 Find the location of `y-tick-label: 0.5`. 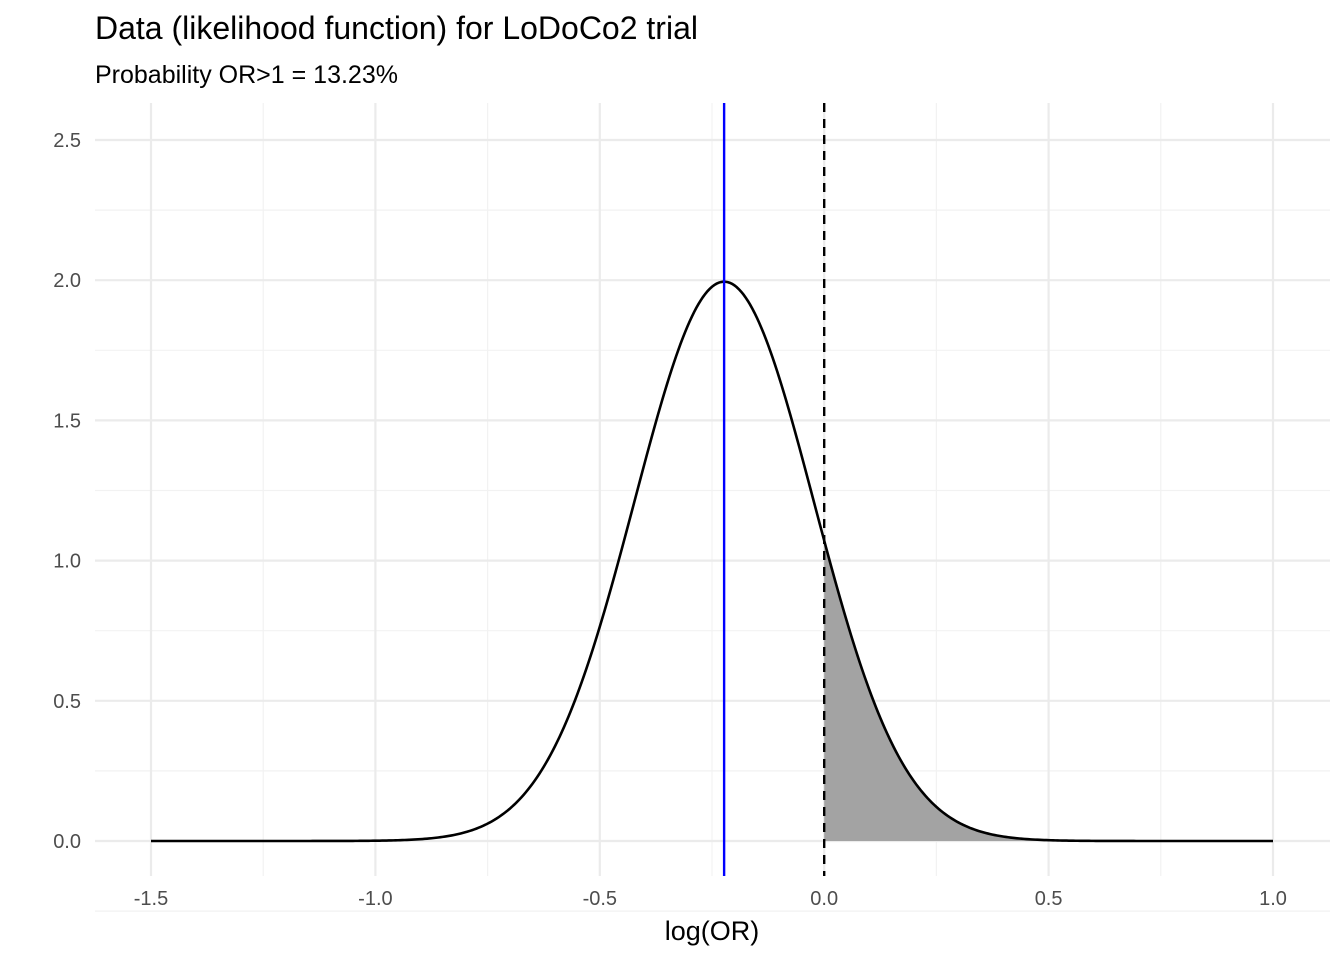

y-tick-label: 0.5 is located at coordinates (67, 702).